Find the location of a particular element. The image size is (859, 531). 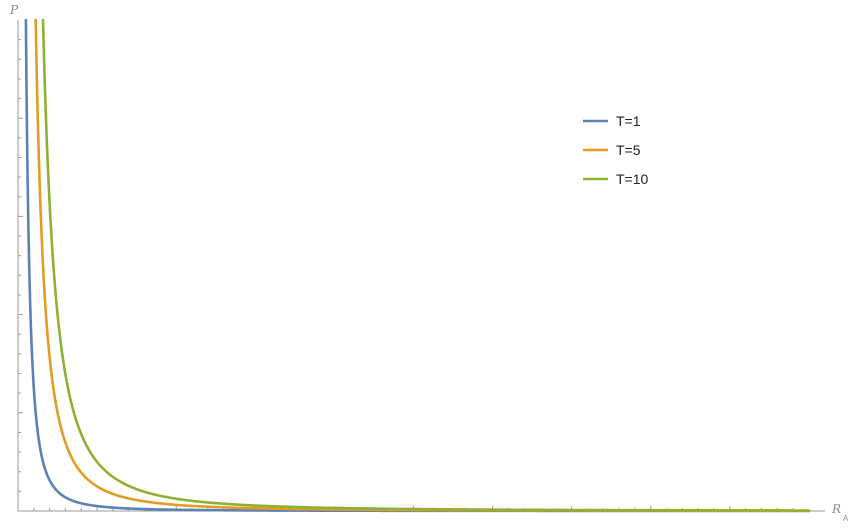

legend-label: T=5 is located at coordinates (628, 150).